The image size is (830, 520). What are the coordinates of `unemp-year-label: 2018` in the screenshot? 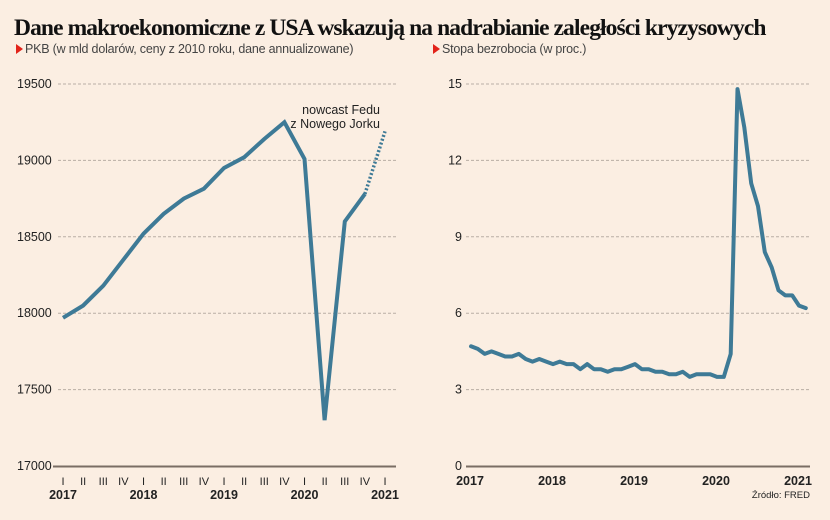 It's located at (552, 481).